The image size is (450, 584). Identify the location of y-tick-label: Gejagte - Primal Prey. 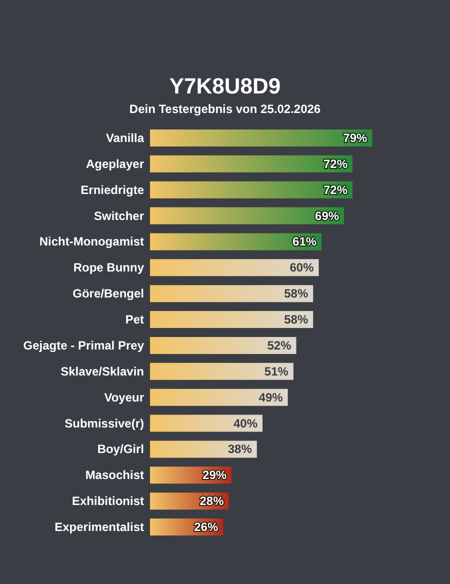
(83, 345).